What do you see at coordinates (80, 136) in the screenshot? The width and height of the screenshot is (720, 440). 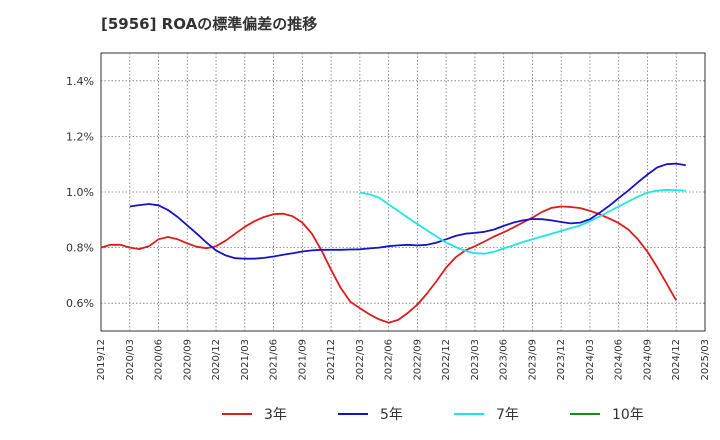 I see `y-tick-label: 1.2%` at bounding box center [80, 136].